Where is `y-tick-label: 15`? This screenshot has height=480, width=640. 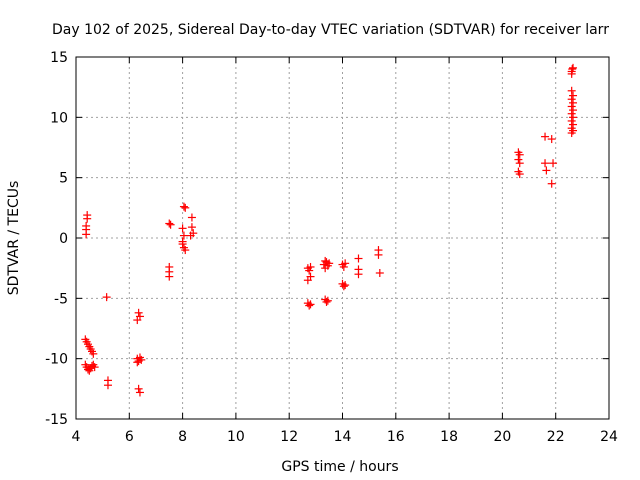
y-tick-label: 15 is located at coordinates (59, 58).